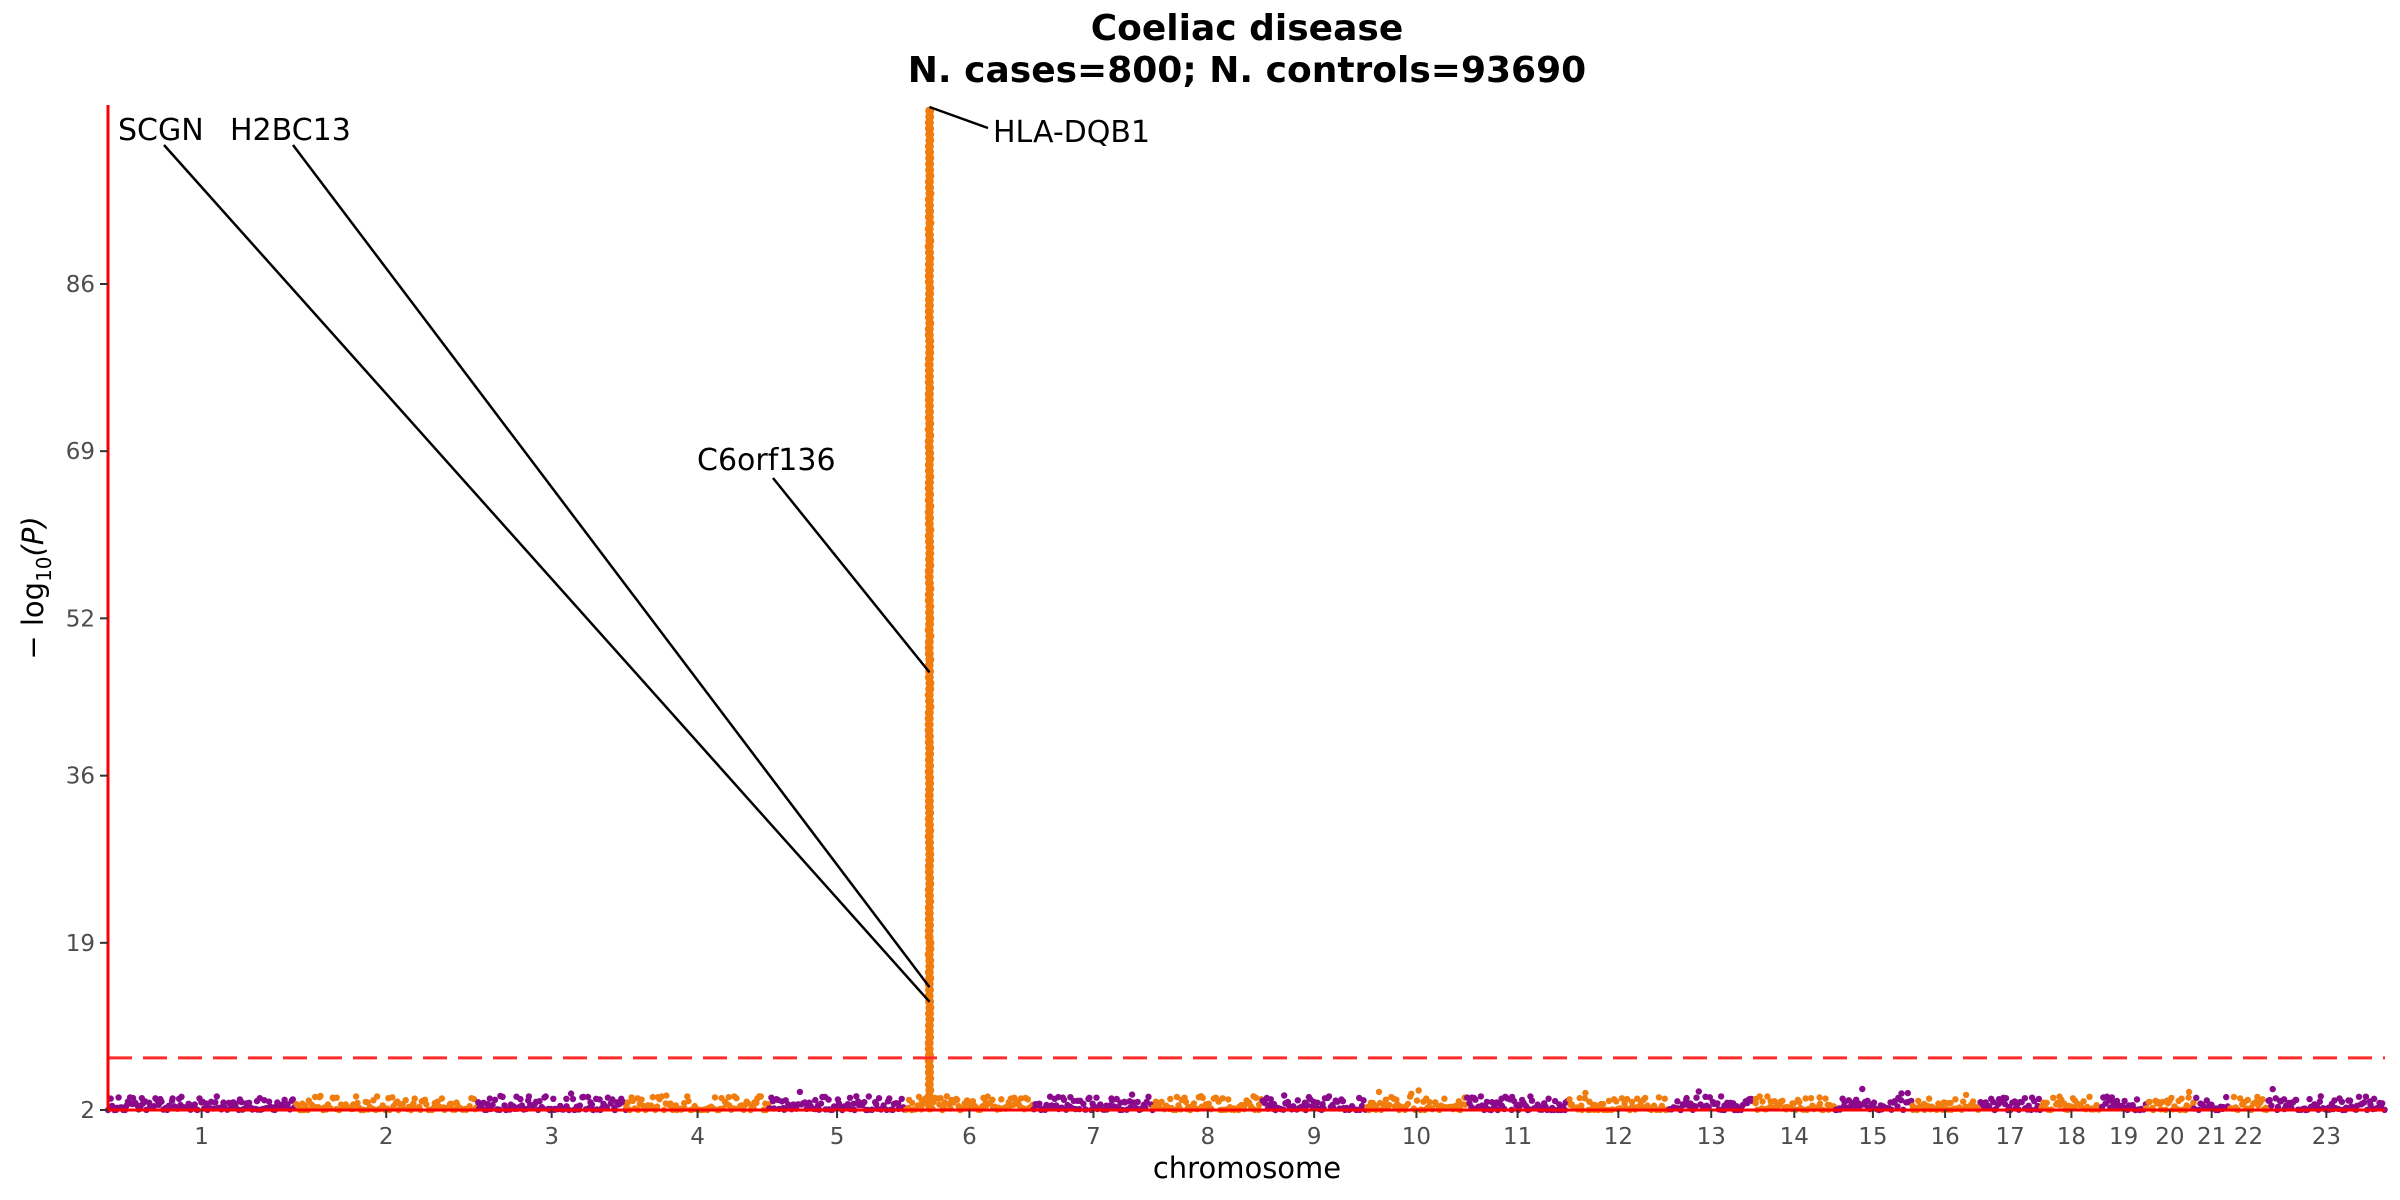 Image resolution: width=2400 pixels, height=1200 pixels. I want to click on x-tick-label: 21, so click(2211, 1137).